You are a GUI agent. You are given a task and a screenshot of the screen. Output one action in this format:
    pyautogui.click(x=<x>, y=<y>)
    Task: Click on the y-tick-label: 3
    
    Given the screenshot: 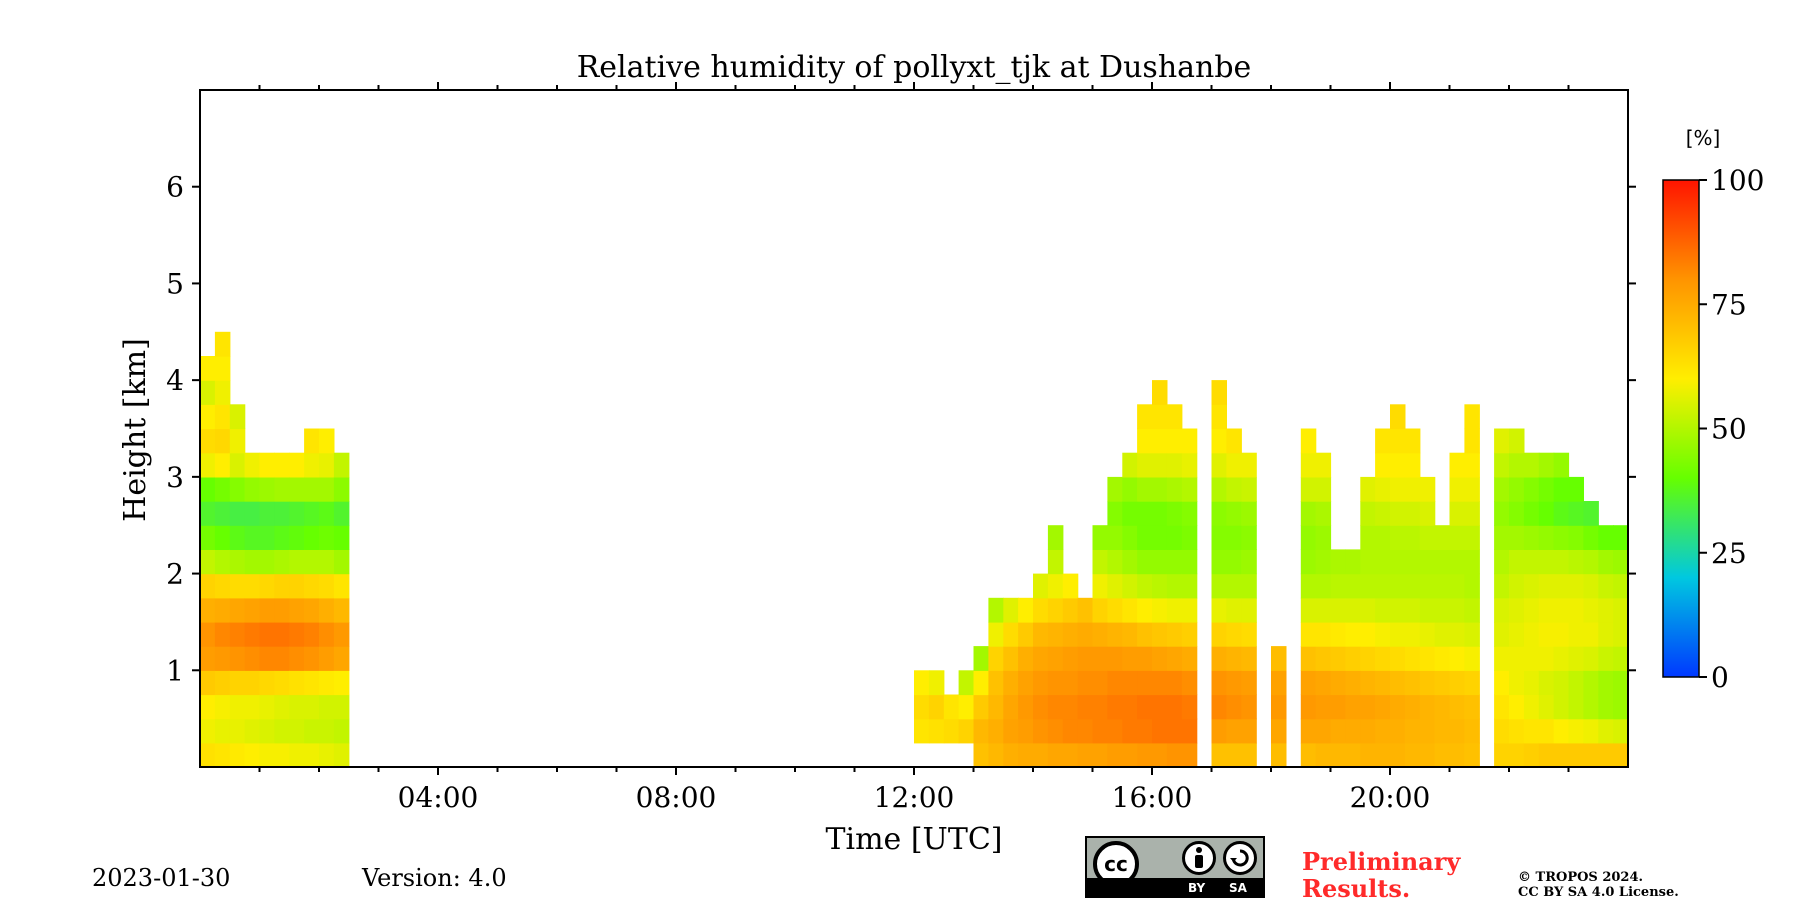 What is the action you would take?
    pyautogui.click(x=175, y=477)
    